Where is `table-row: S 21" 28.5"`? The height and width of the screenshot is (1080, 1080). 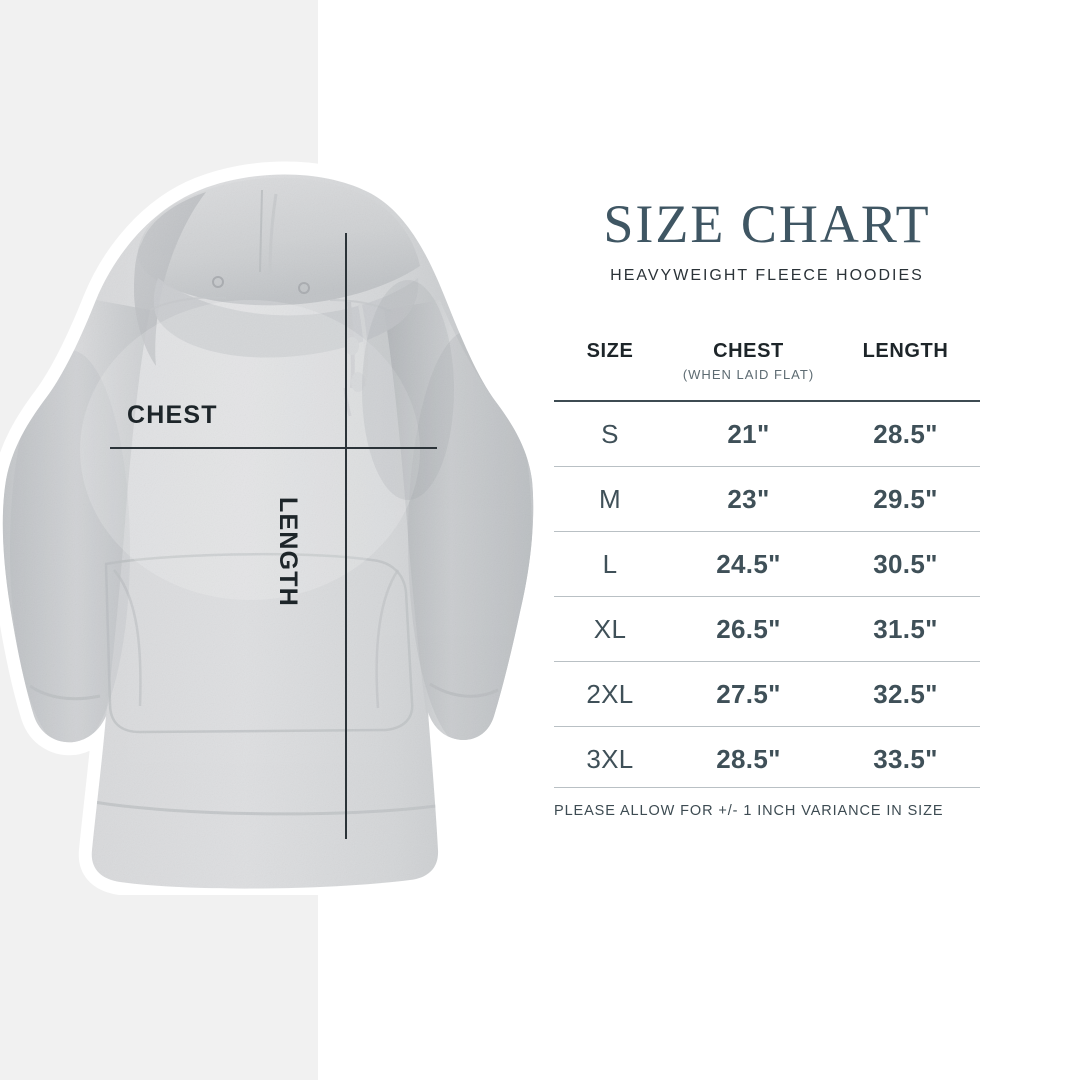 table-row: S 21" 28.5" is located at coordinates (767, 434).